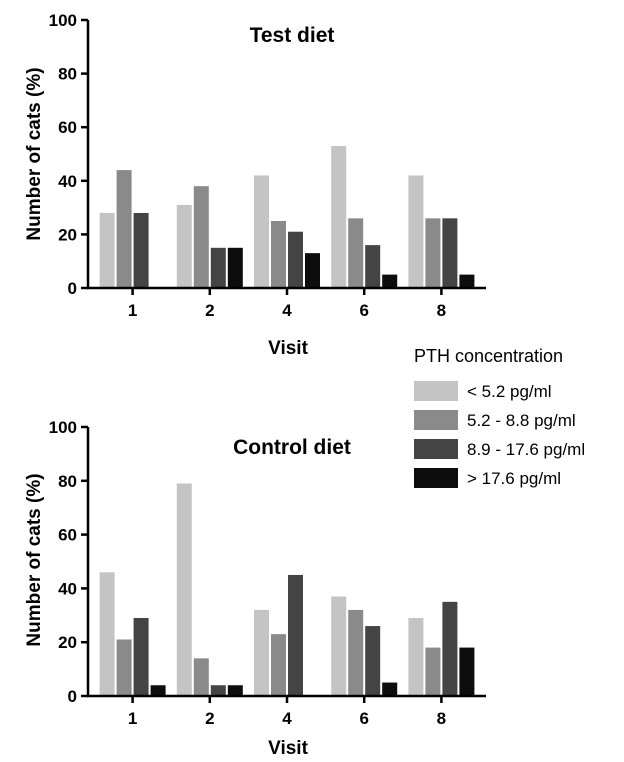 The width and height of the screenshot is (624, 762). Describe the element at coordinates (34, 153) in the screenshot. I see `test-diet-y-axis-title: Number of cats (%)` at that location.